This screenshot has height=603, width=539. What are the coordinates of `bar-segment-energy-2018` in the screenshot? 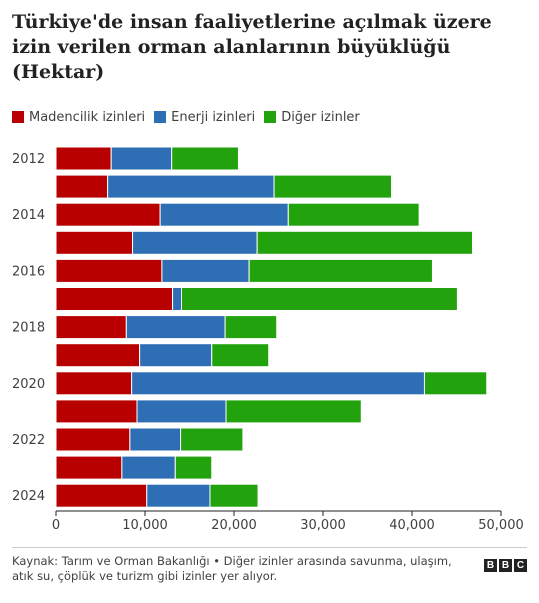 It's located at (175, 327).